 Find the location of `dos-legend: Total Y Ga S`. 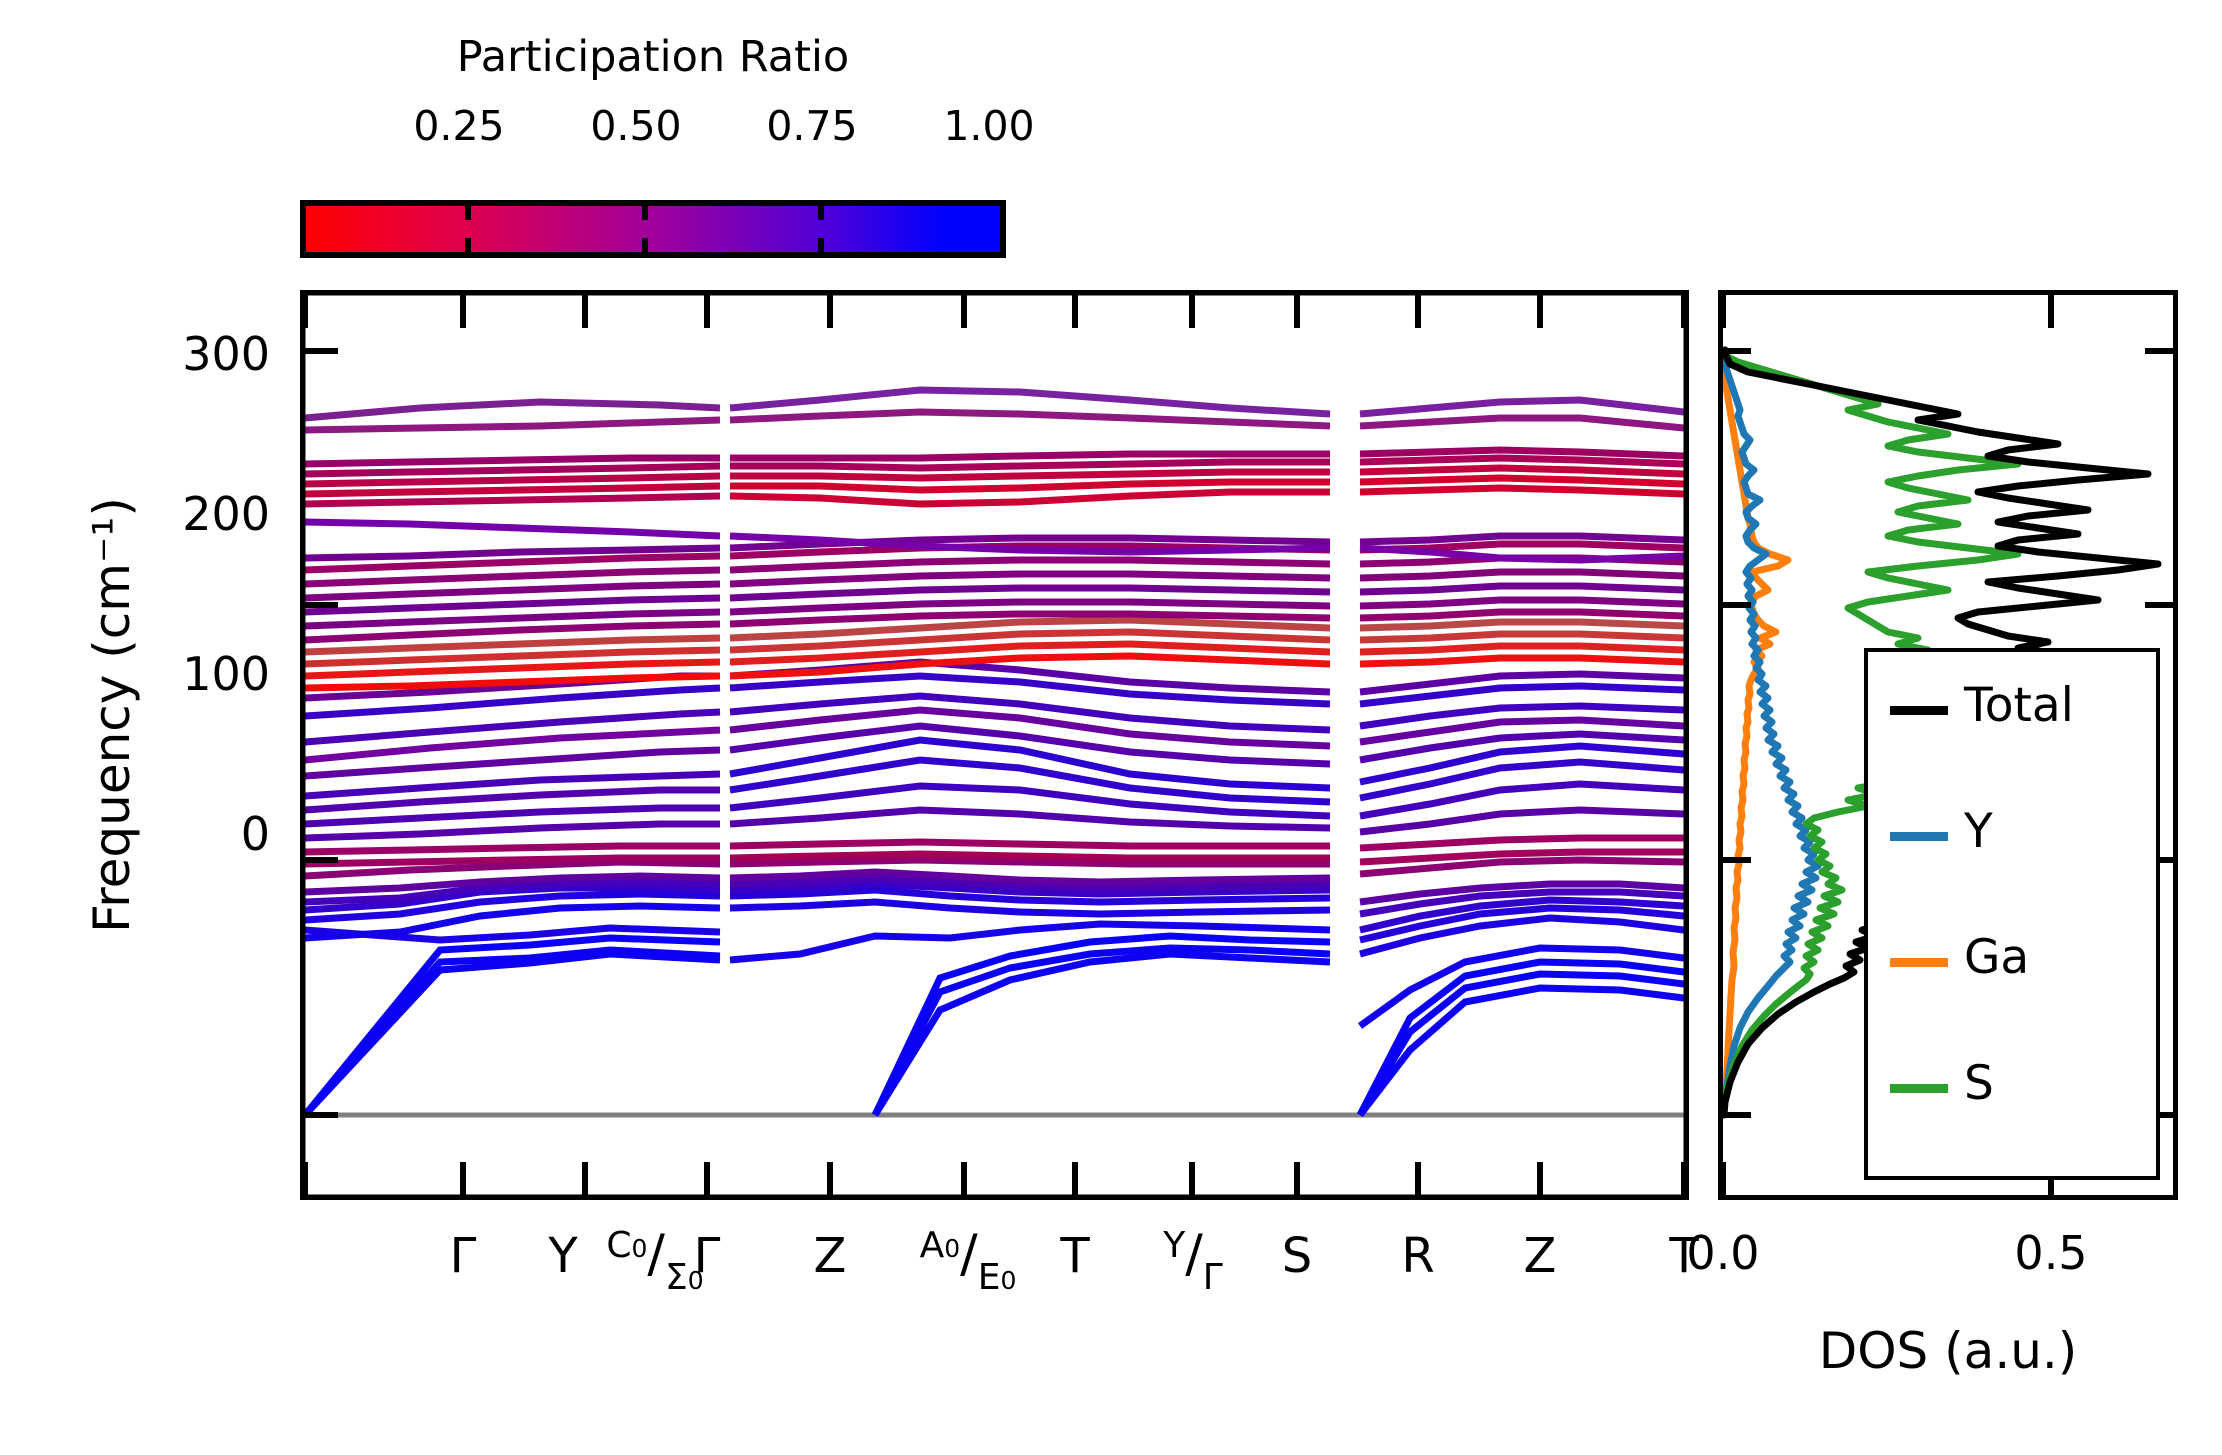

dos-legend: Total Y Ga S is located at coordinates (2012, 914).